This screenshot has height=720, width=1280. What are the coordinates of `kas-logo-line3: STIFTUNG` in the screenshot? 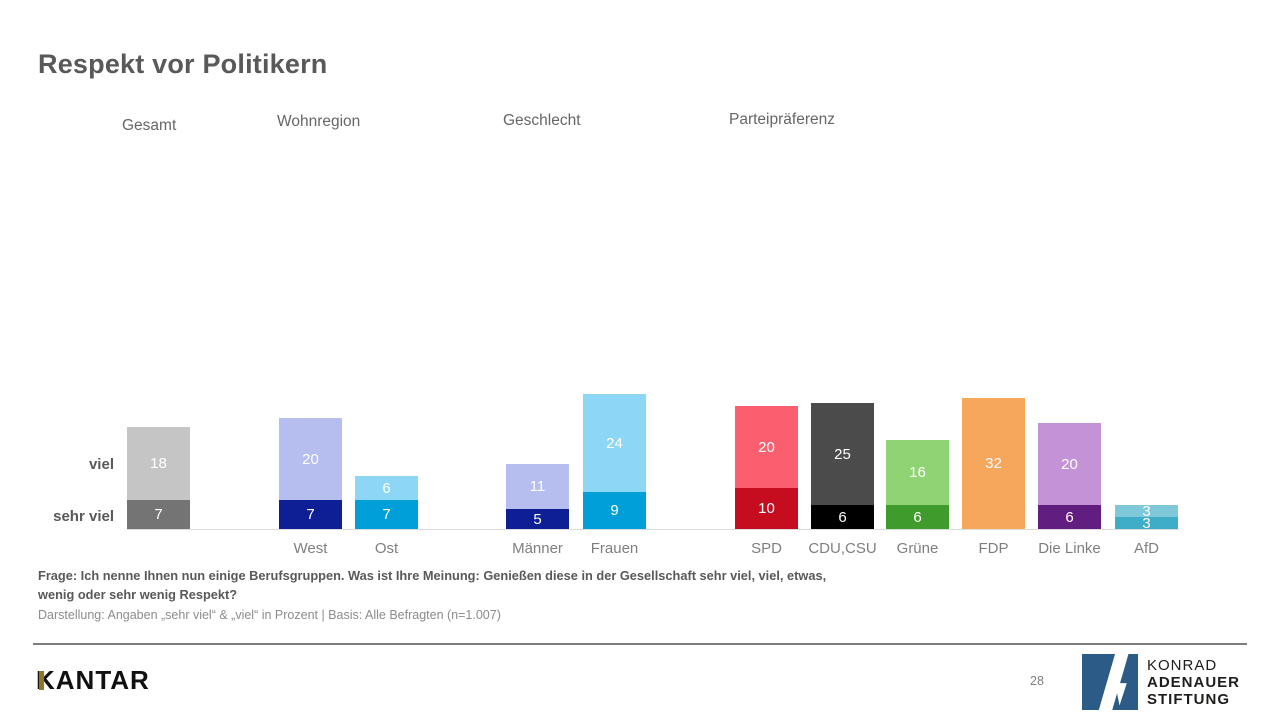 It's located at (1188, 699).